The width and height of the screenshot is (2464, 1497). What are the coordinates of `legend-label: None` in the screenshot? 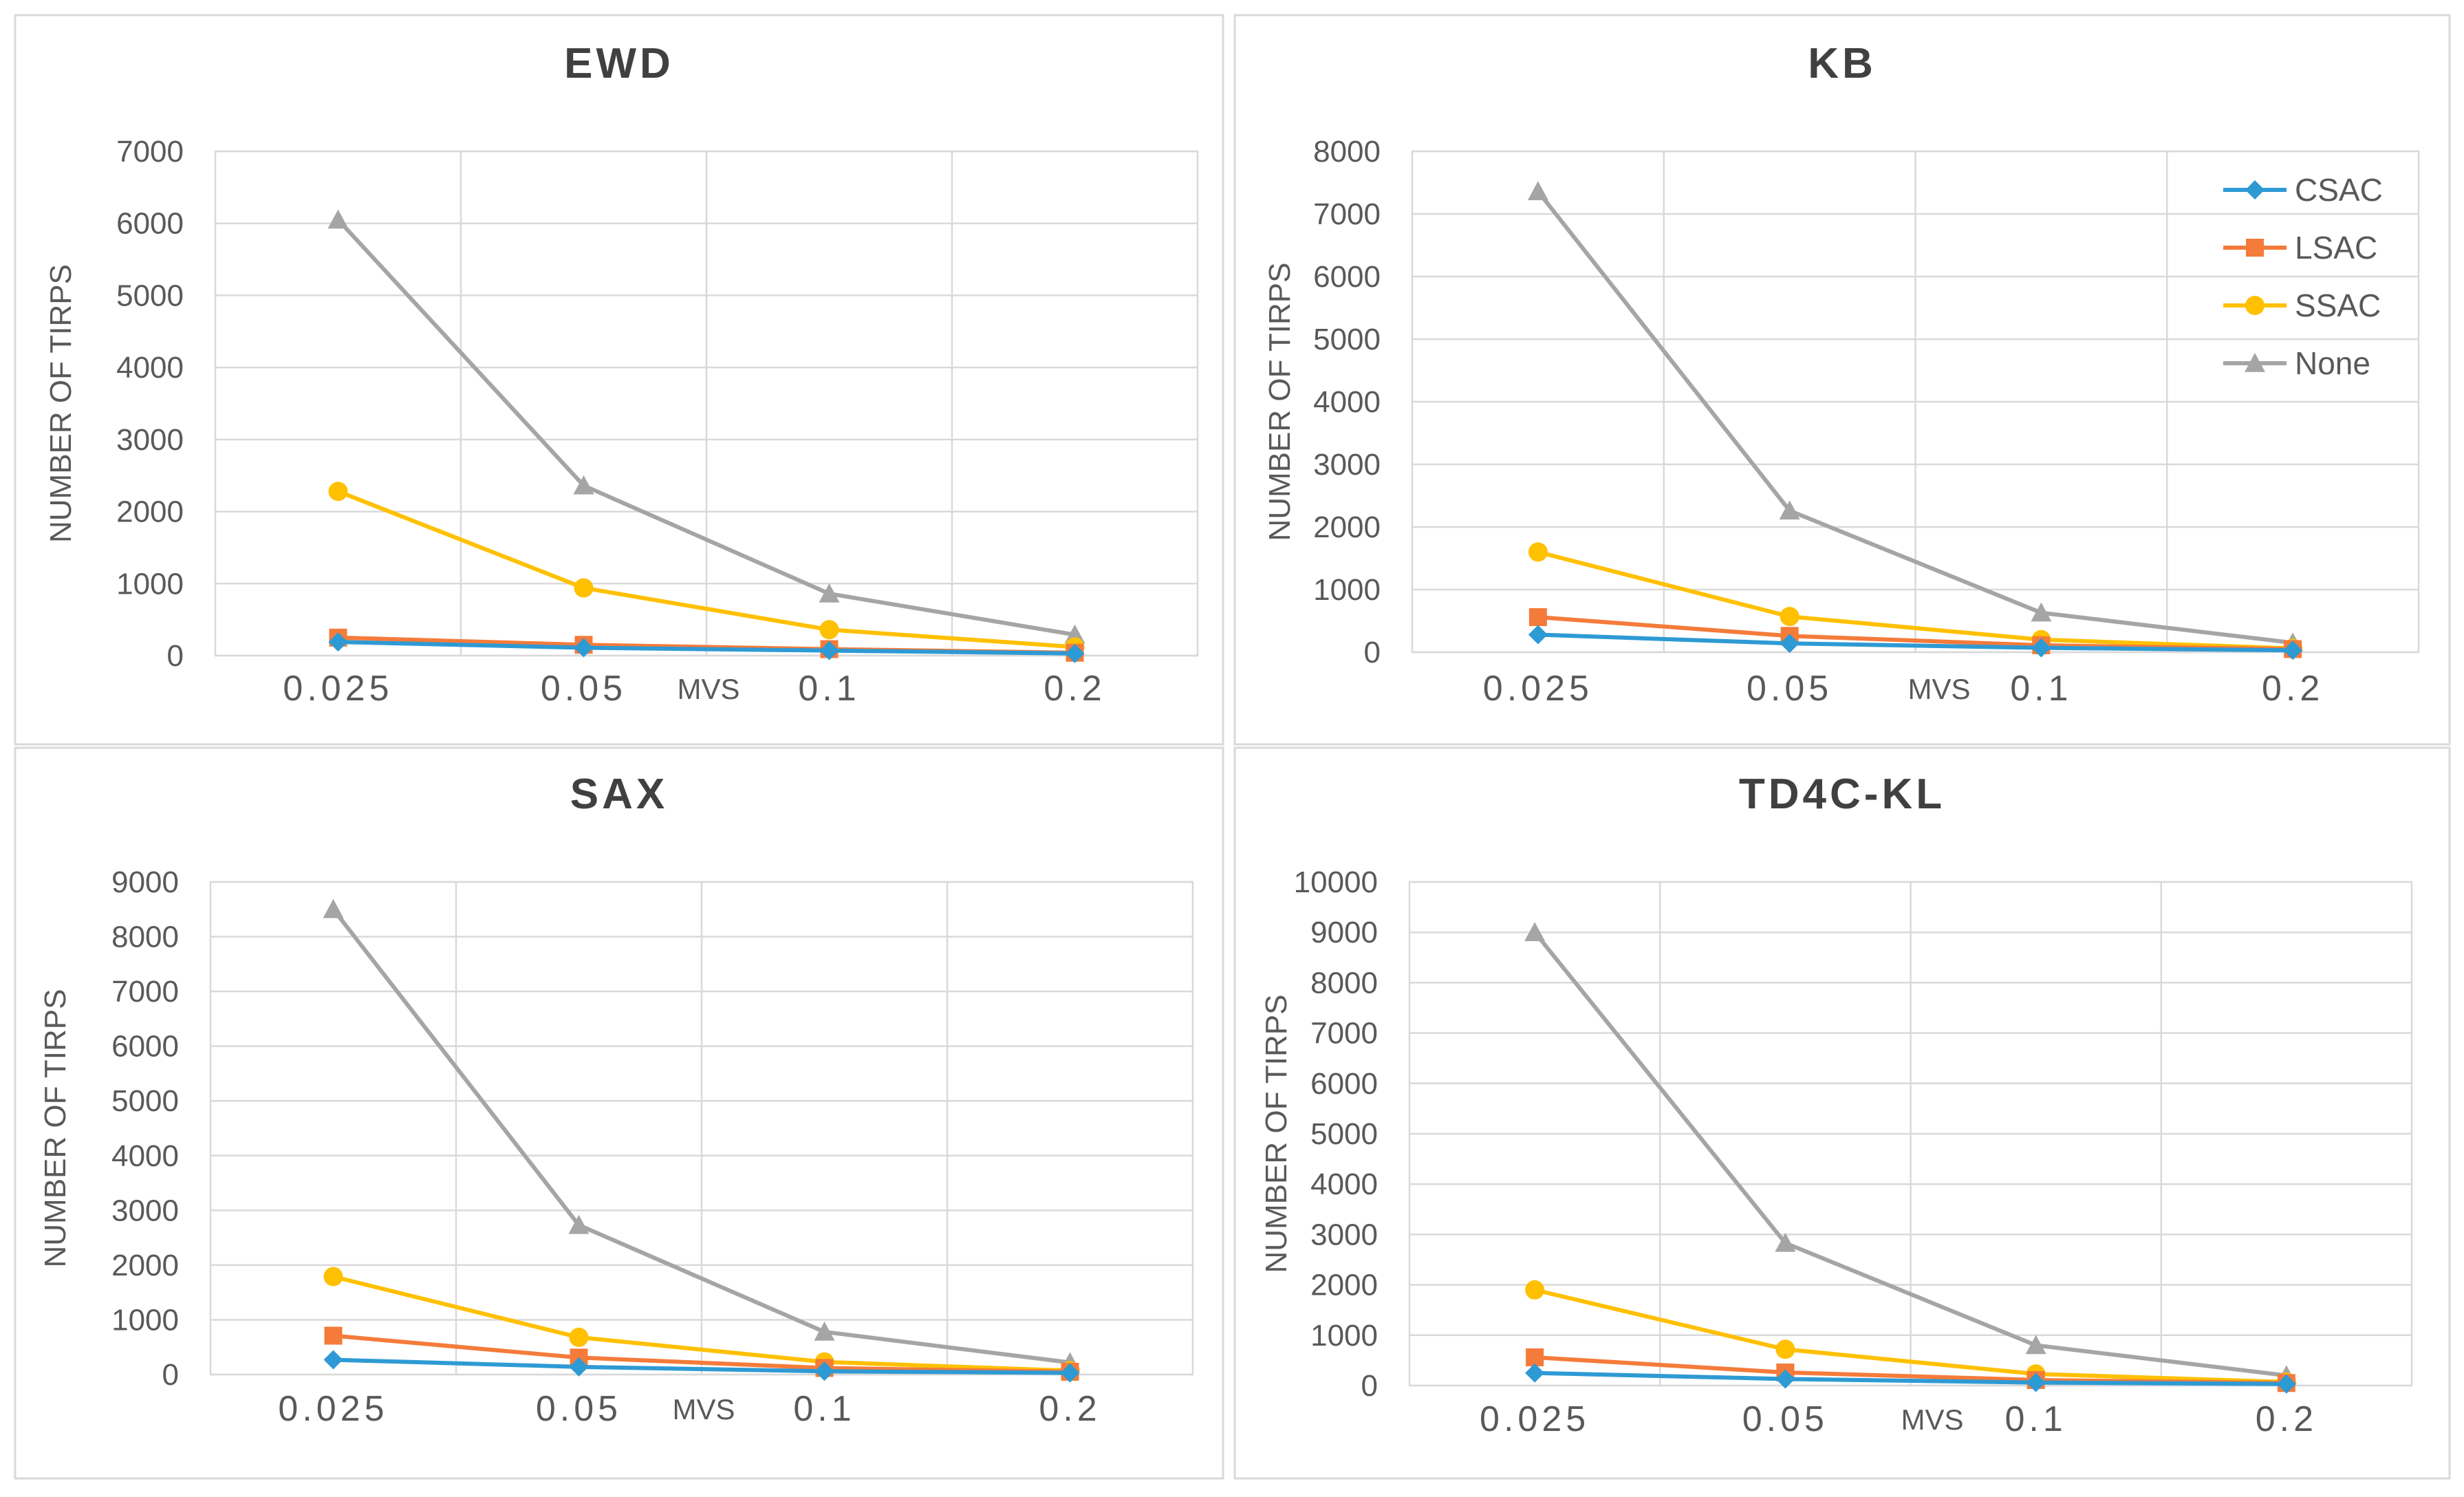 It's located at (2332, 363).